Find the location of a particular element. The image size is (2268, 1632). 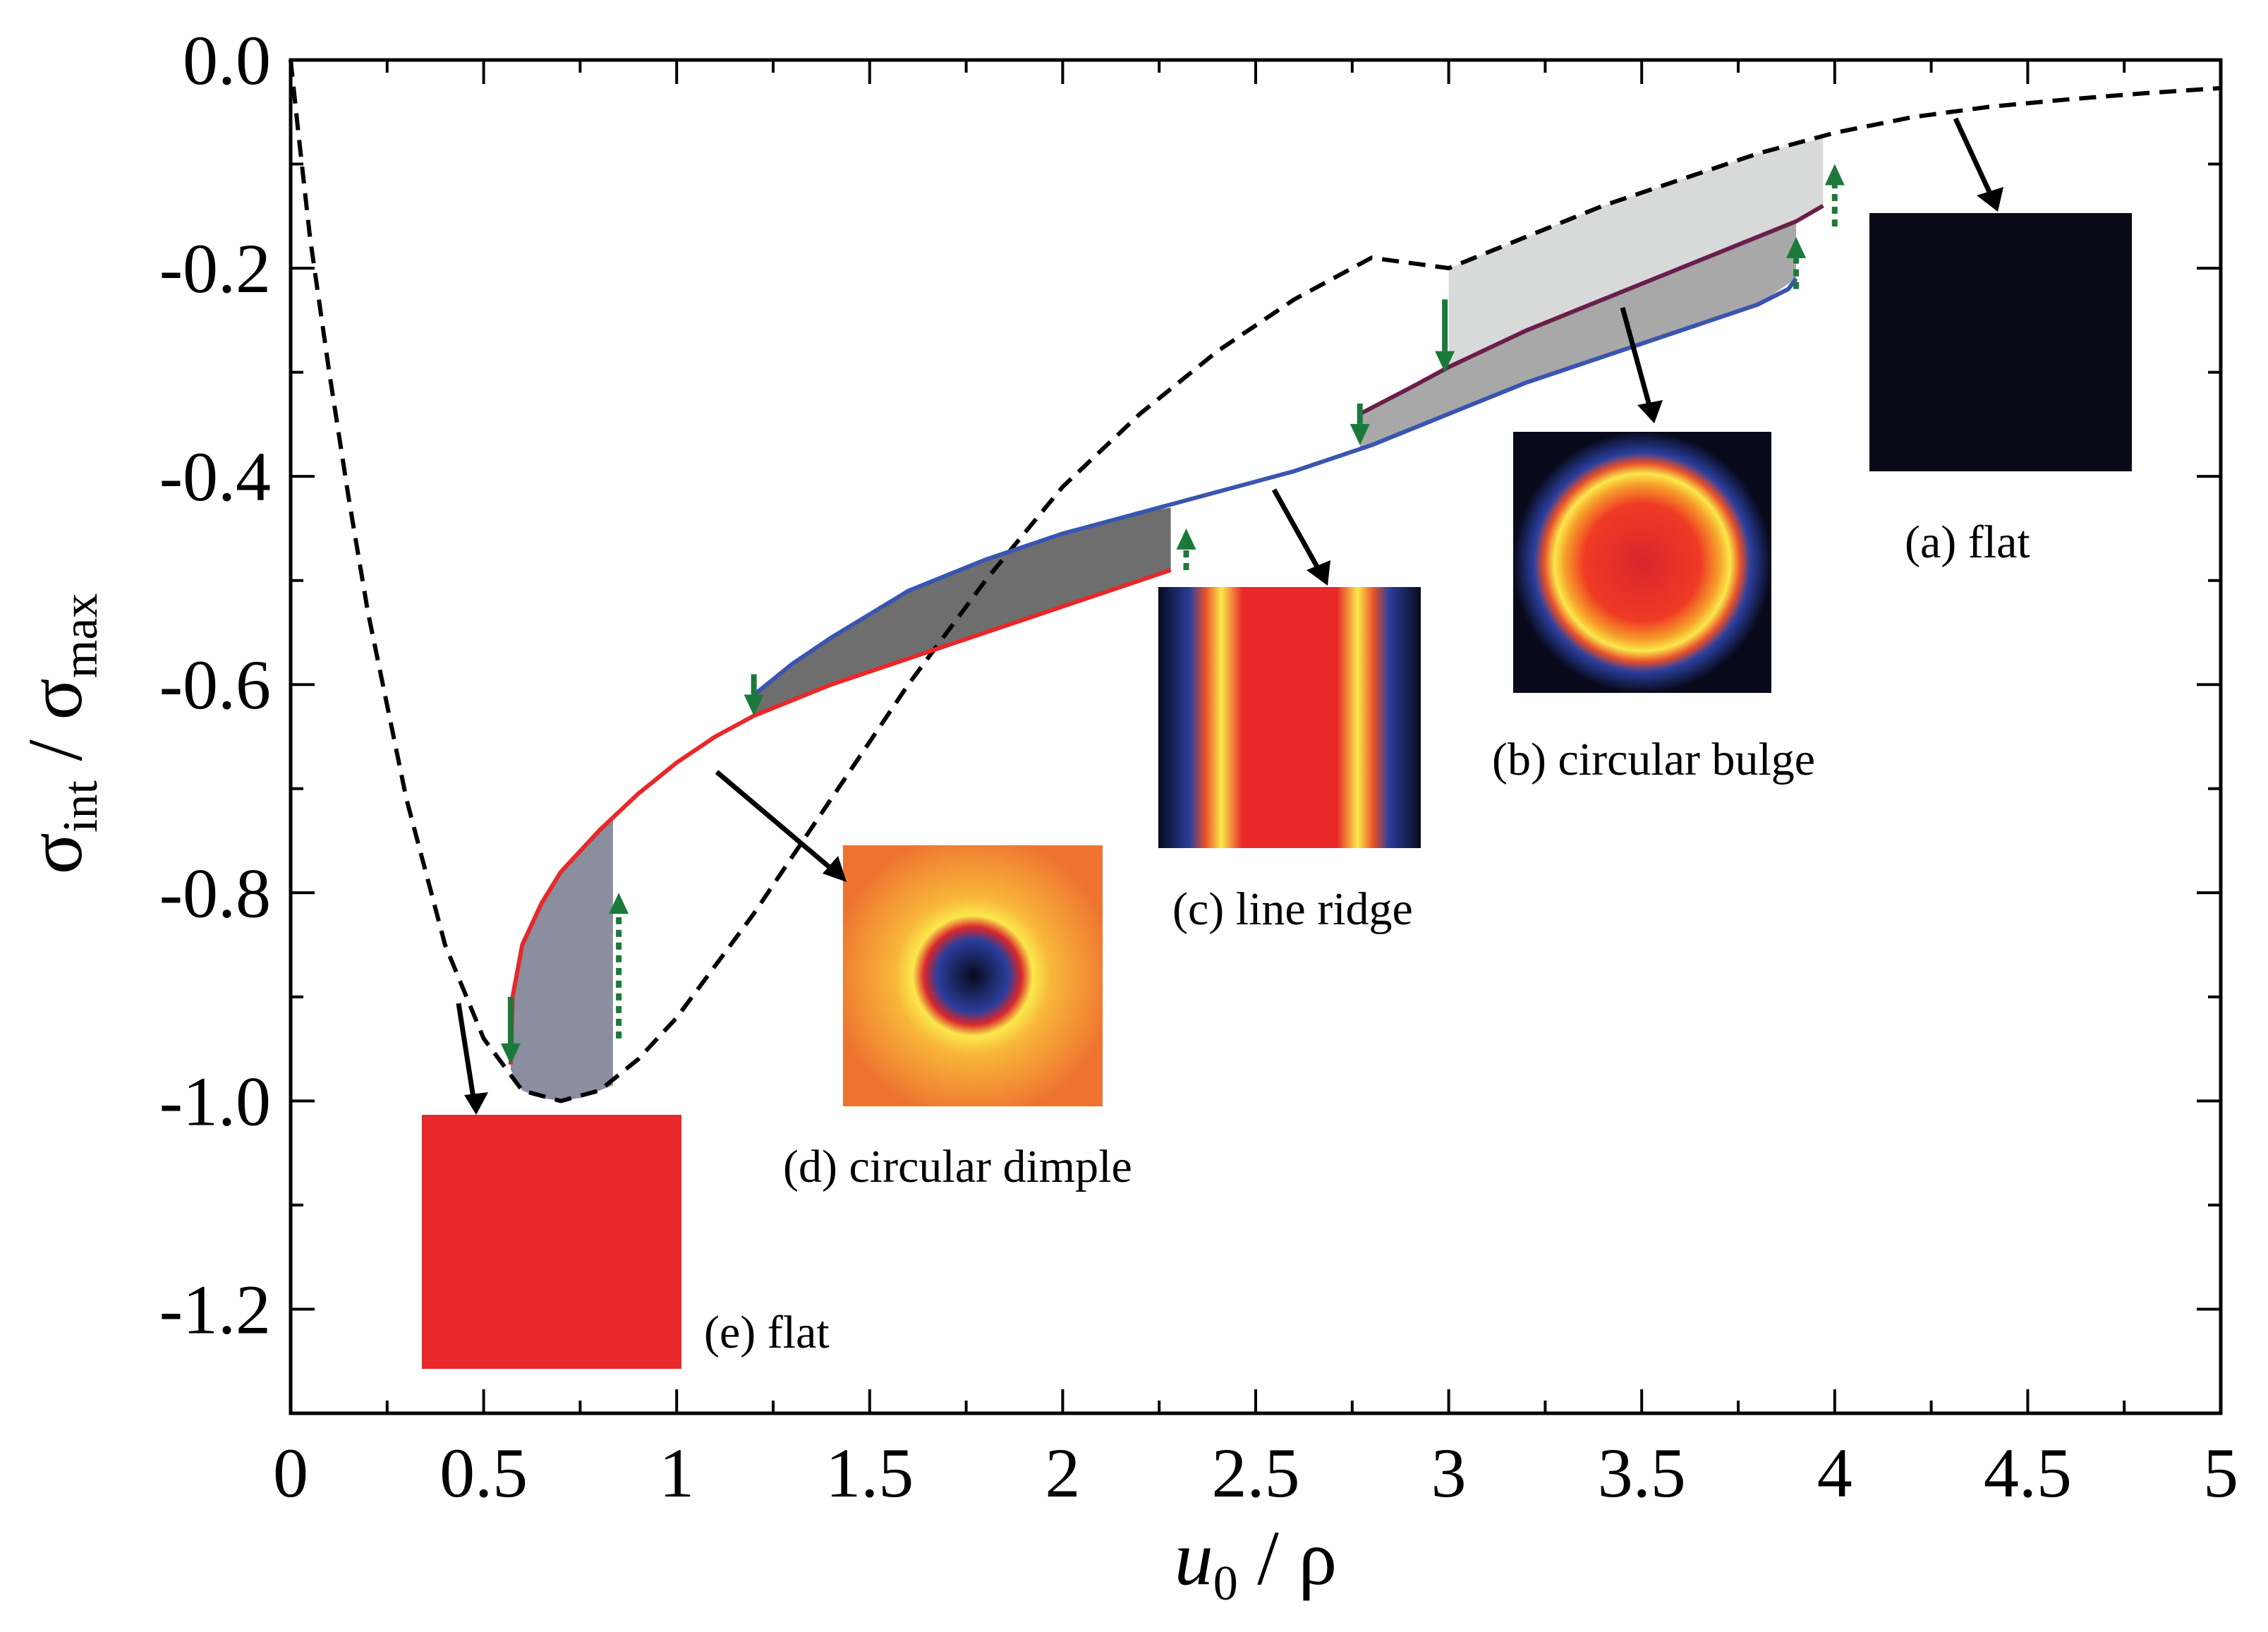

x-tick-label-4: 2 is located at coordinates (1062, 1473).